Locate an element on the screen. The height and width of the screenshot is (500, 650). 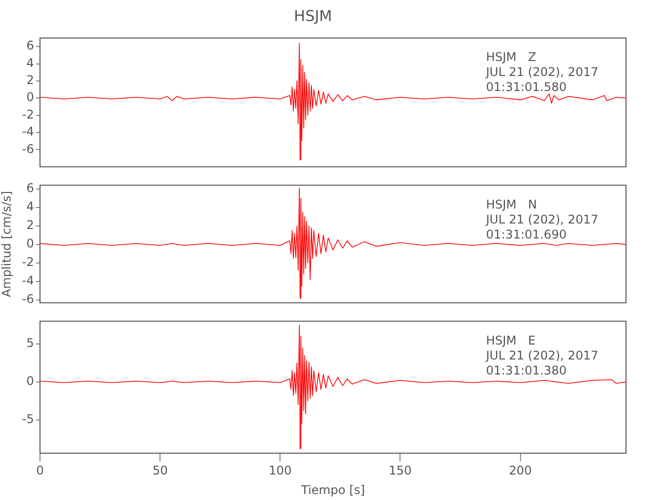
annotation: HSJM N is located at coordinates (511, 204).